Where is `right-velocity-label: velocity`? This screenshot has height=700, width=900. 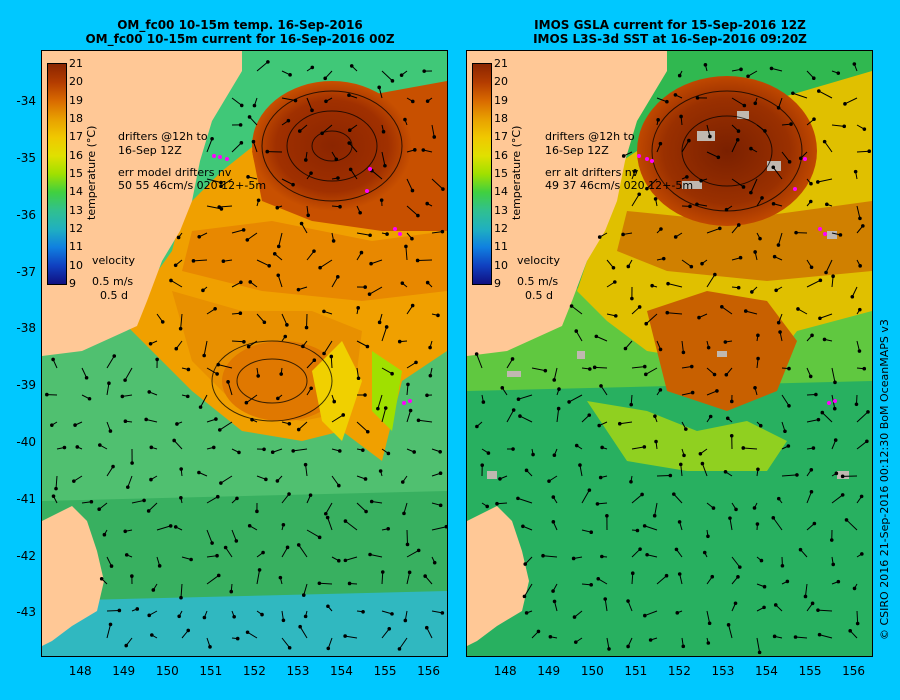 right-velocity-label: velocity is located at coordinates (538, 260).